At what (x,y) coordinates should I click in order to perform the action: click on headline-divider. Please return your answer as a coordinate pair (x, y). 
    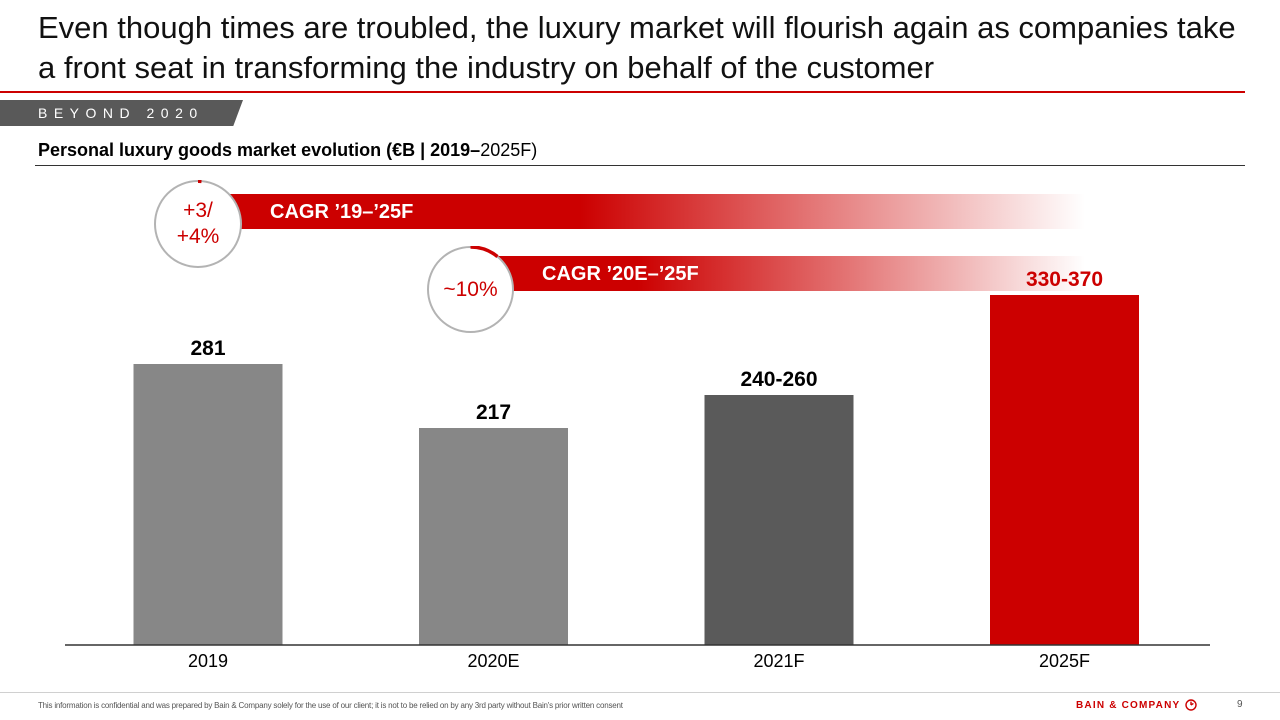
    Looking at the image, I should click on (622, 92).